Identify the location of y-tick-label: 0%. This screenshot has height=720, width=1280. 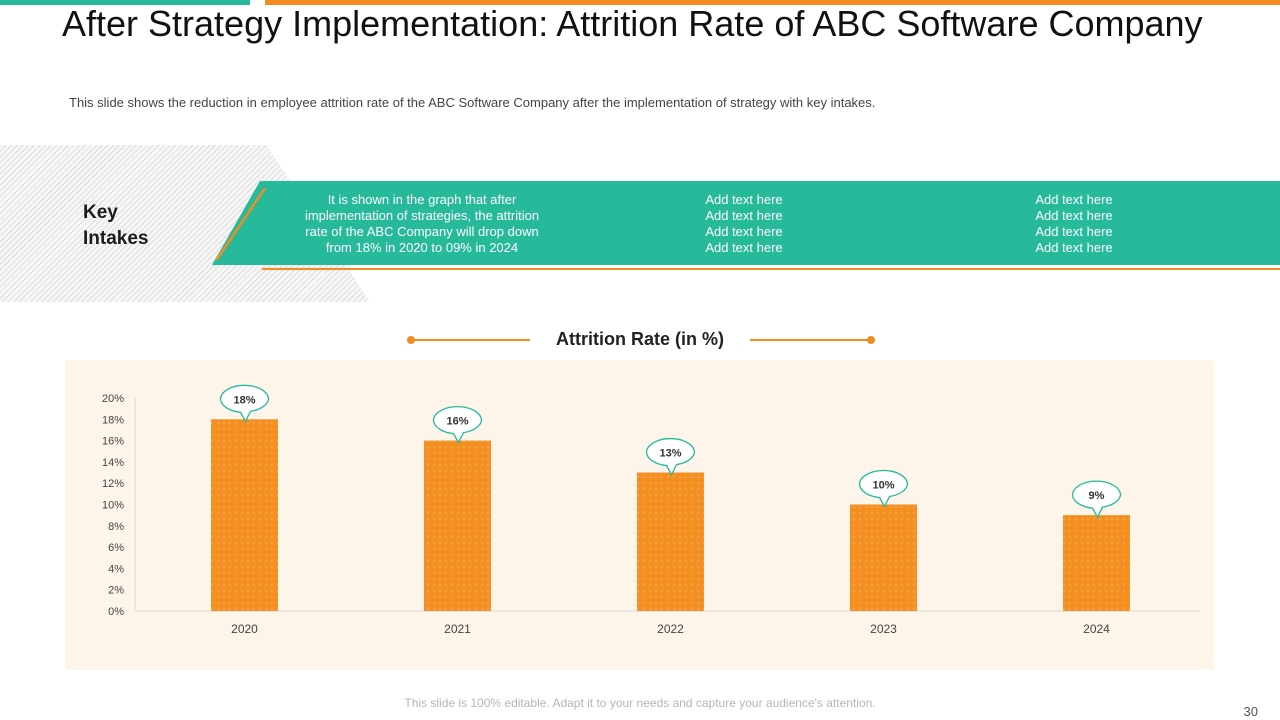
(116, 612).